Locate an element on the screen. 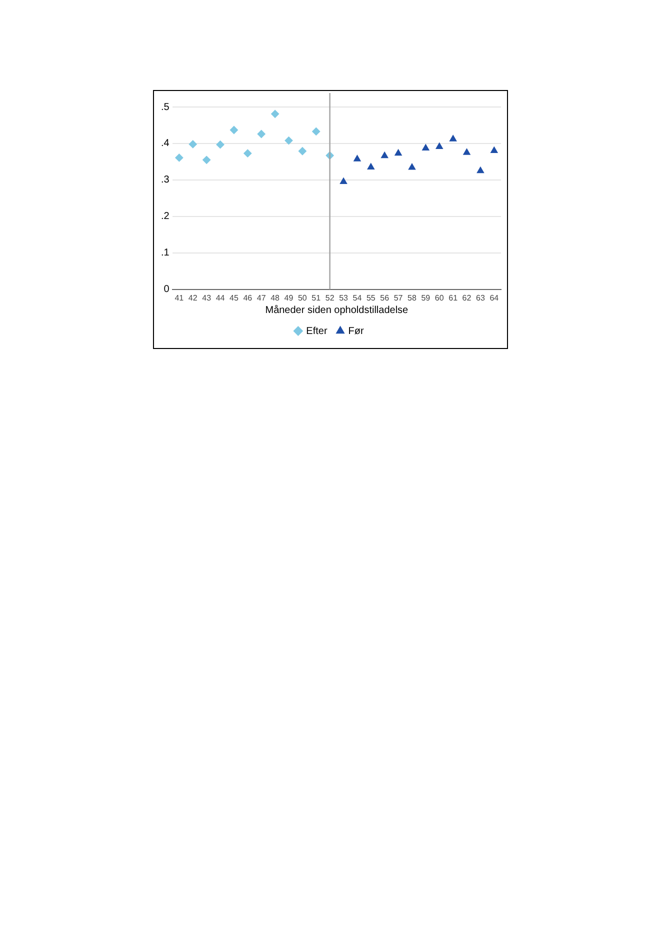 Image resolution: width=661 pixels, height=933 pixels. y-tick-label: .4 is located at coordinates (165, 144).